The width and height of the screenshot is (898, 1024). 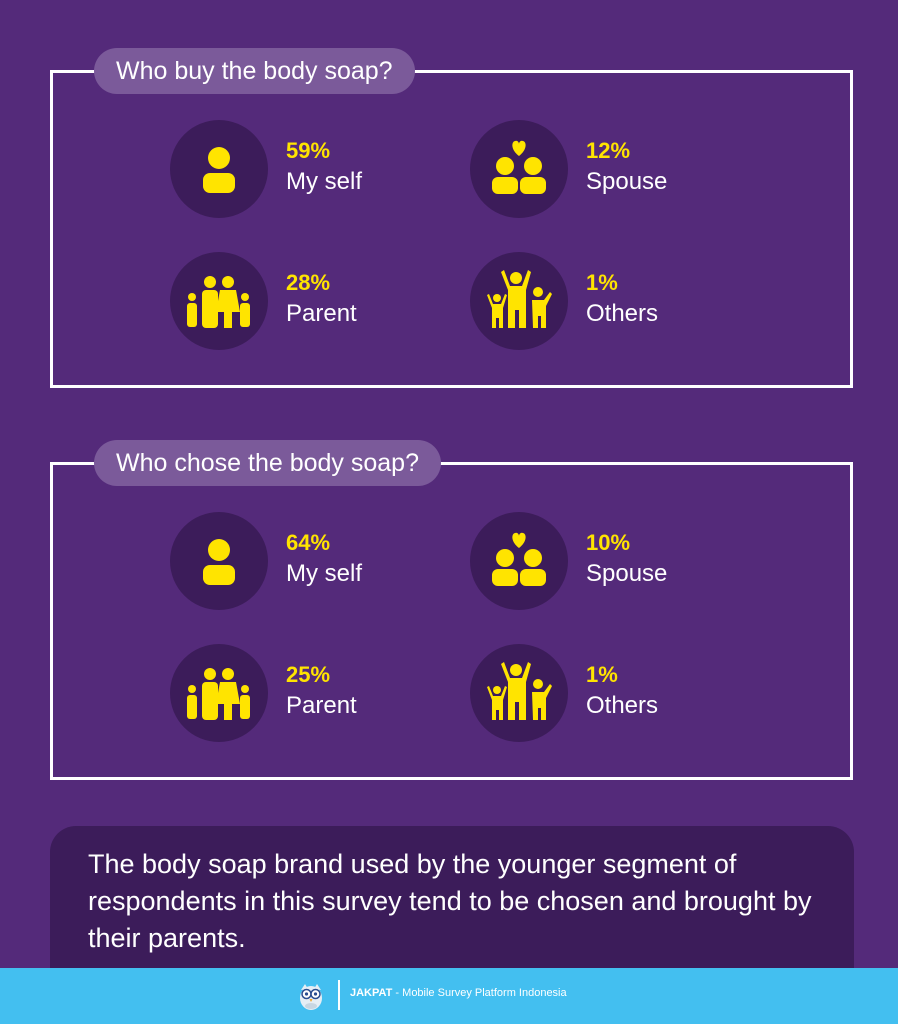 I want to click on buy-spouse-label: Spouse, so click(x=627, y=181).